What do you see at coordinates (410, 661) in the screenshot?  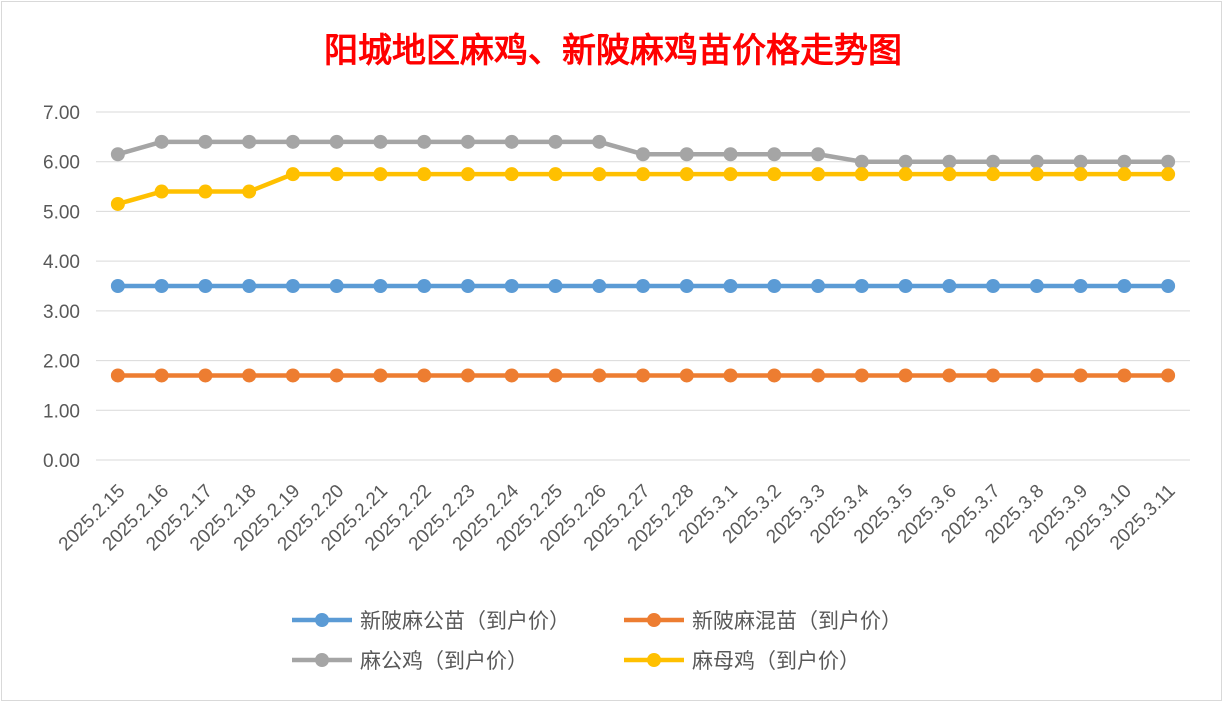 I see `legend-item: 麻公鸡（到户价）` at bounding box center [410, 661].